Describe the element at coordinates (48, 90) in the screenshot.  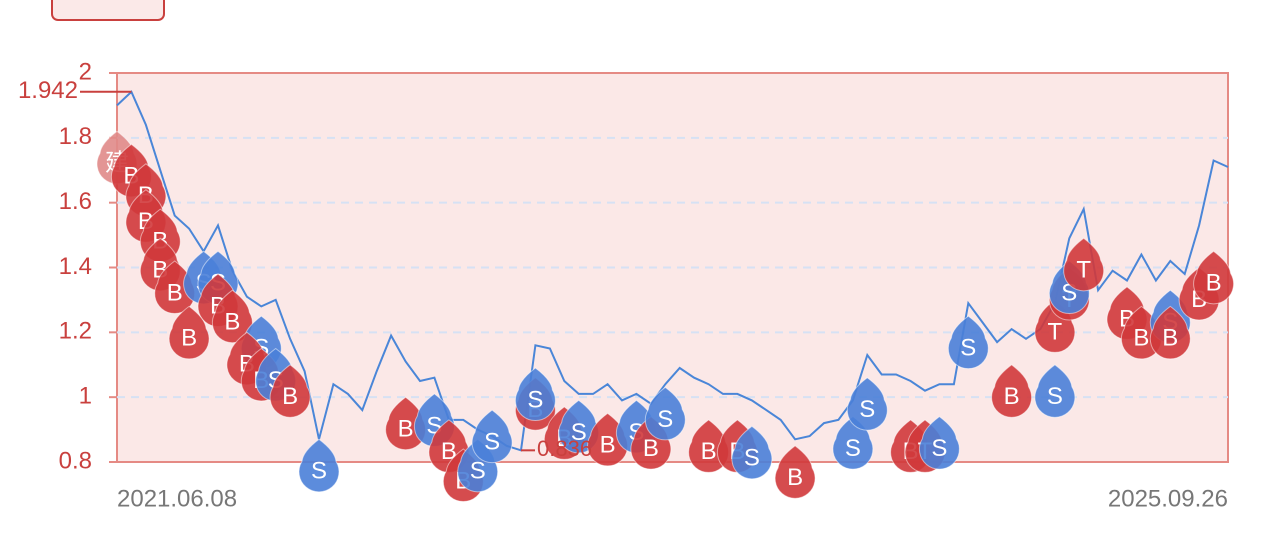
I see `max-label: 1.942` at that location.